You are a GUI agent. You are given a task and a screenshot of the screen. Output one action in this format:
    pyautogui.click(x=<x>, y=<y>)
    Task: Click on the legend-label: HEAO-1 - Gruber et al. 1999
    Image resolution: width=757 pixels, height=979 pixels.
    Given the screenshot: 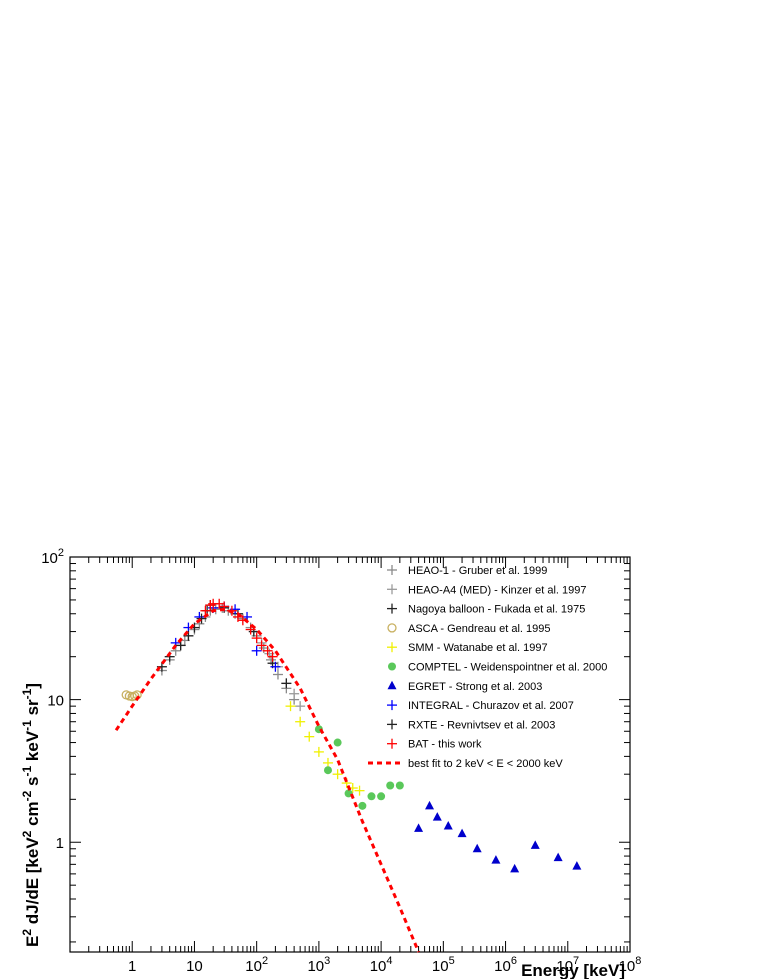 What is the action you would take?
    pyautogui.click(x=477, y=571)
    